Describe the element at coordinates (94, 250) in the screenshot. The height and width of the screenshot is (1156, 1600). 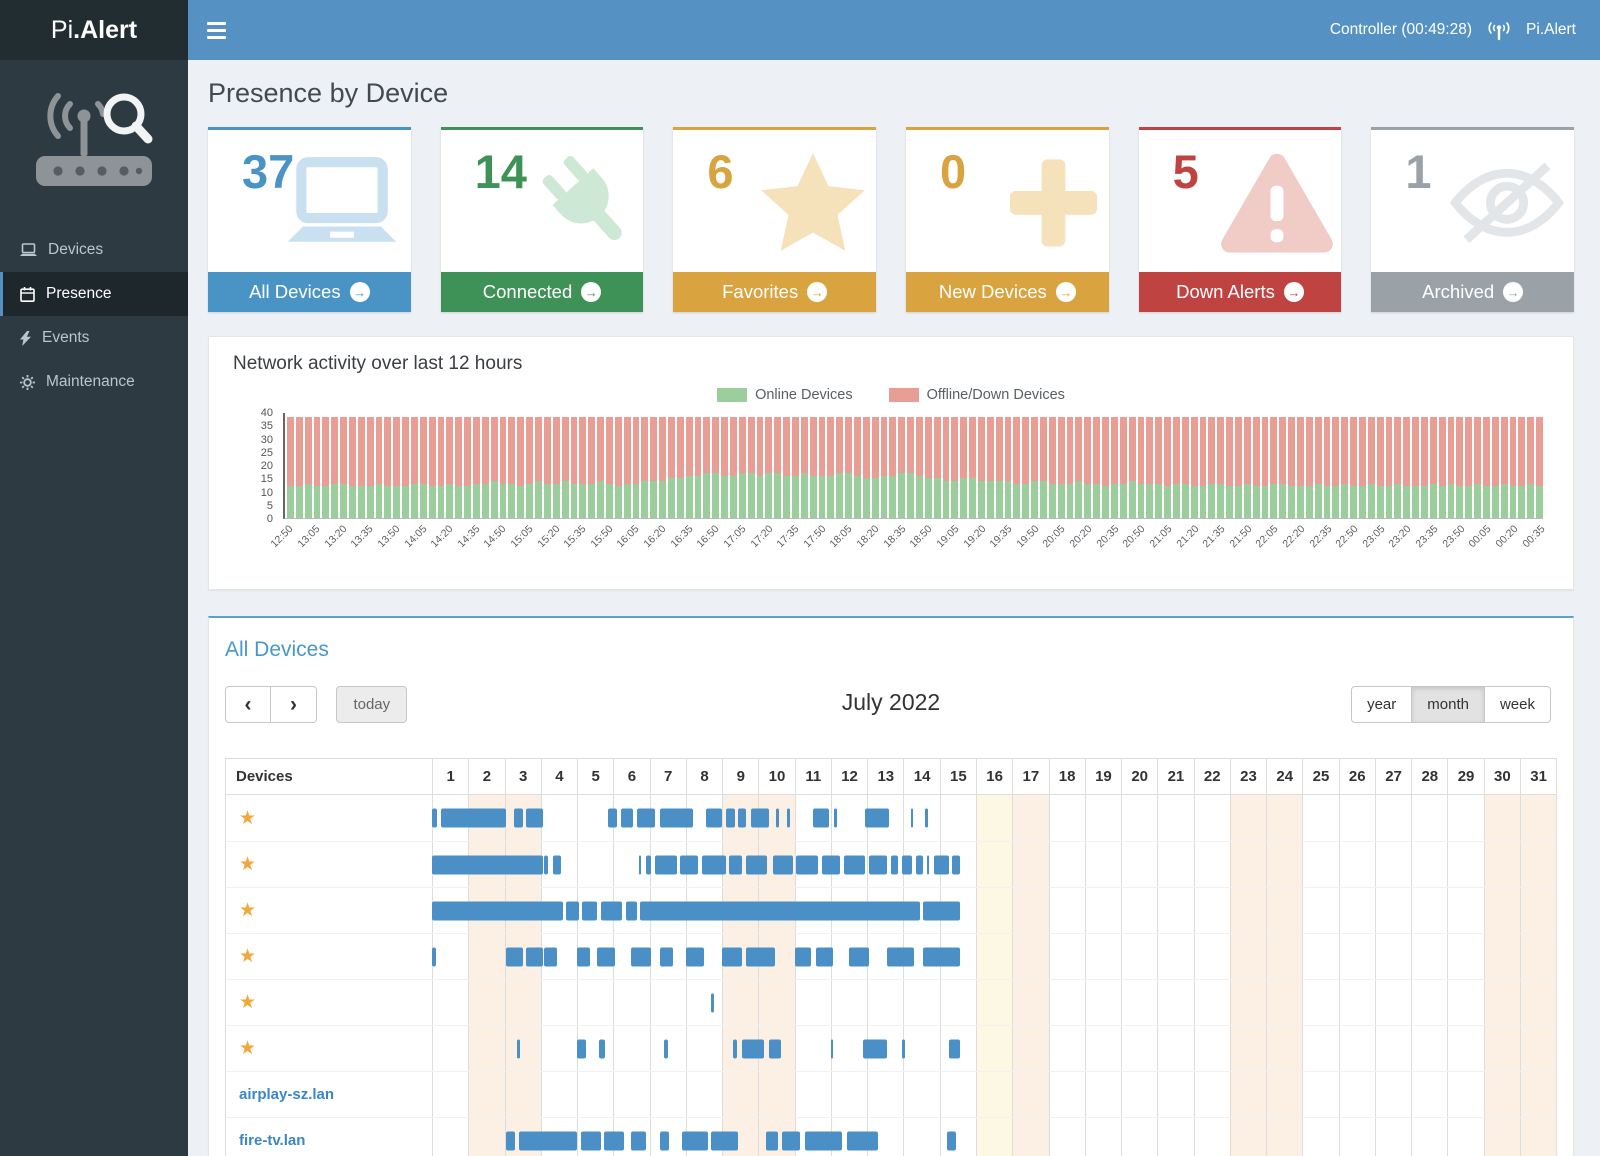
I see `sidebar-item-devices: Devices` at that location.